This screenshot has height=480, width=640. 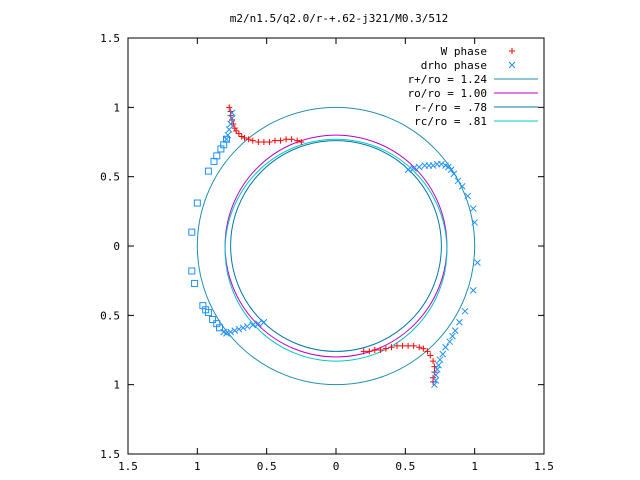 What do you see at coordinates (464, 51) in the screenshot?
I see `legend-label: W phase` at bounding box center [464, 51].